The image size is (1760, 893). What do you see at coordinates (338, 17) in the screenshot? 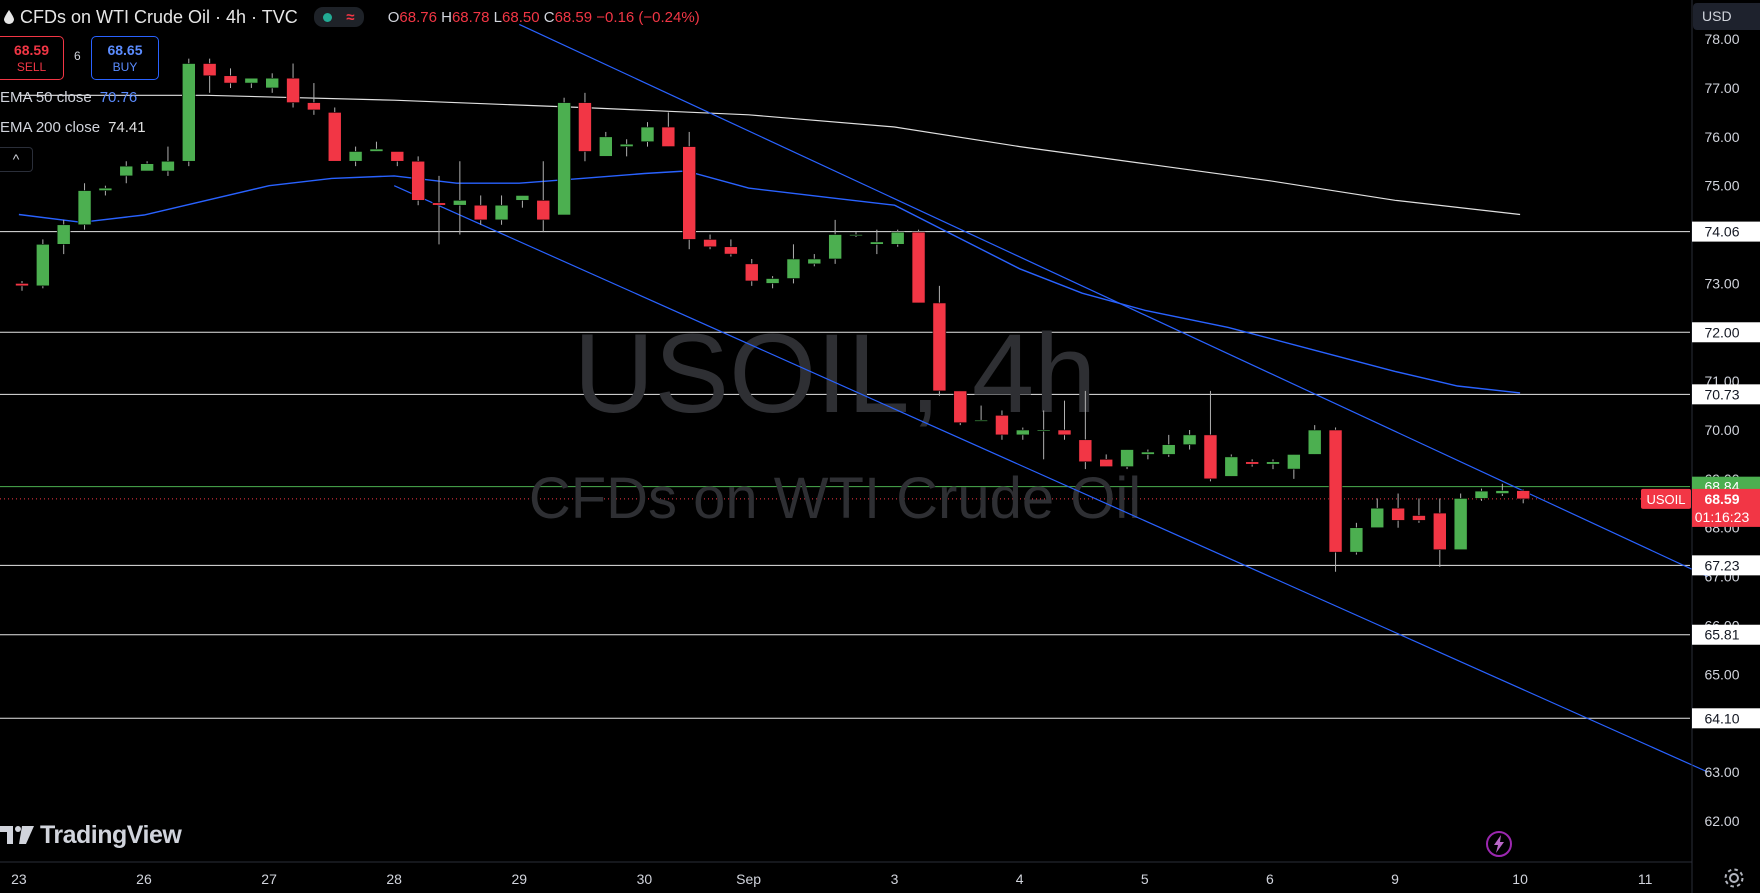
I see `market-status: ≈` at bounding box center [338, 17].